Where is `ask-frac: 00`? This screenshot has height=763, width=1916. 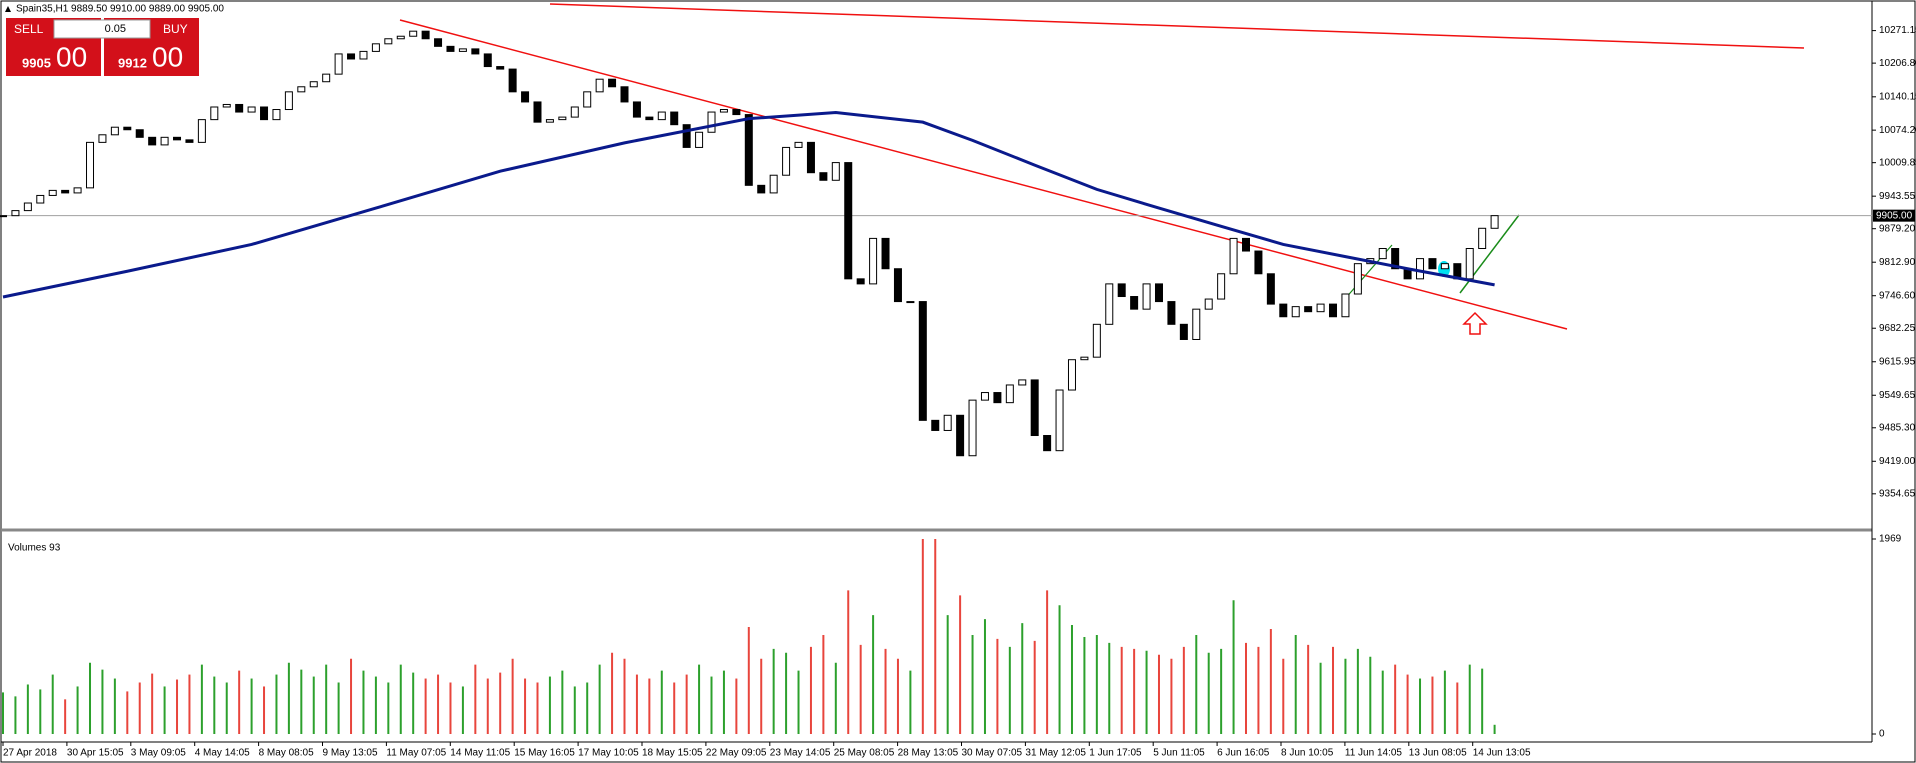
ask-frac: 00 is located at coordinates (167, 56).